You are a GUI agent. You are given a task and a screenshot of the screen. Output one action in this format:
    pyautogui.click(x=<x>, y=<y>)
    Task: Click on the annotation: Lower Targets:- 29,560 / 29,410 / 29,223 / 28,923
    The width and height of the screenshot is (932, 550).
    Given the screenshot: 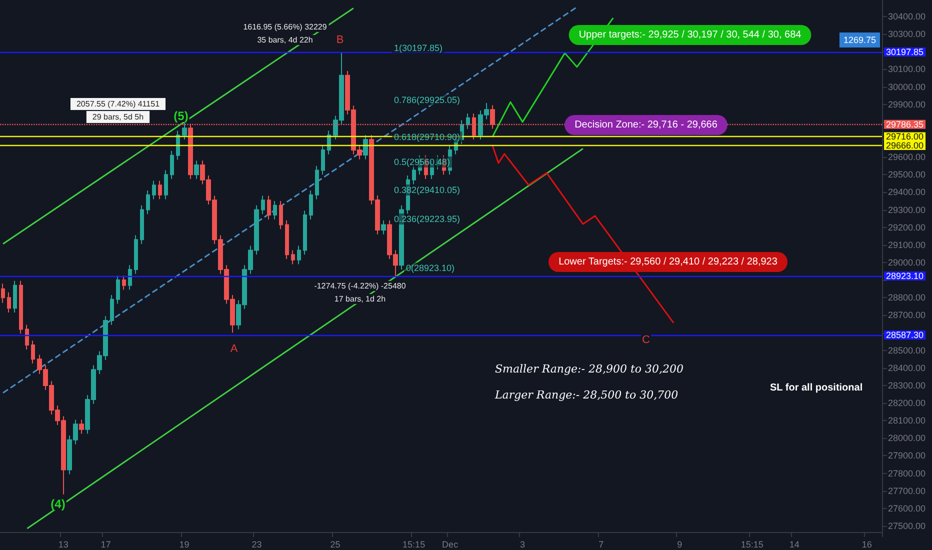 What is the action you would take?
    pyautogui.click(x=668, y=262)
    